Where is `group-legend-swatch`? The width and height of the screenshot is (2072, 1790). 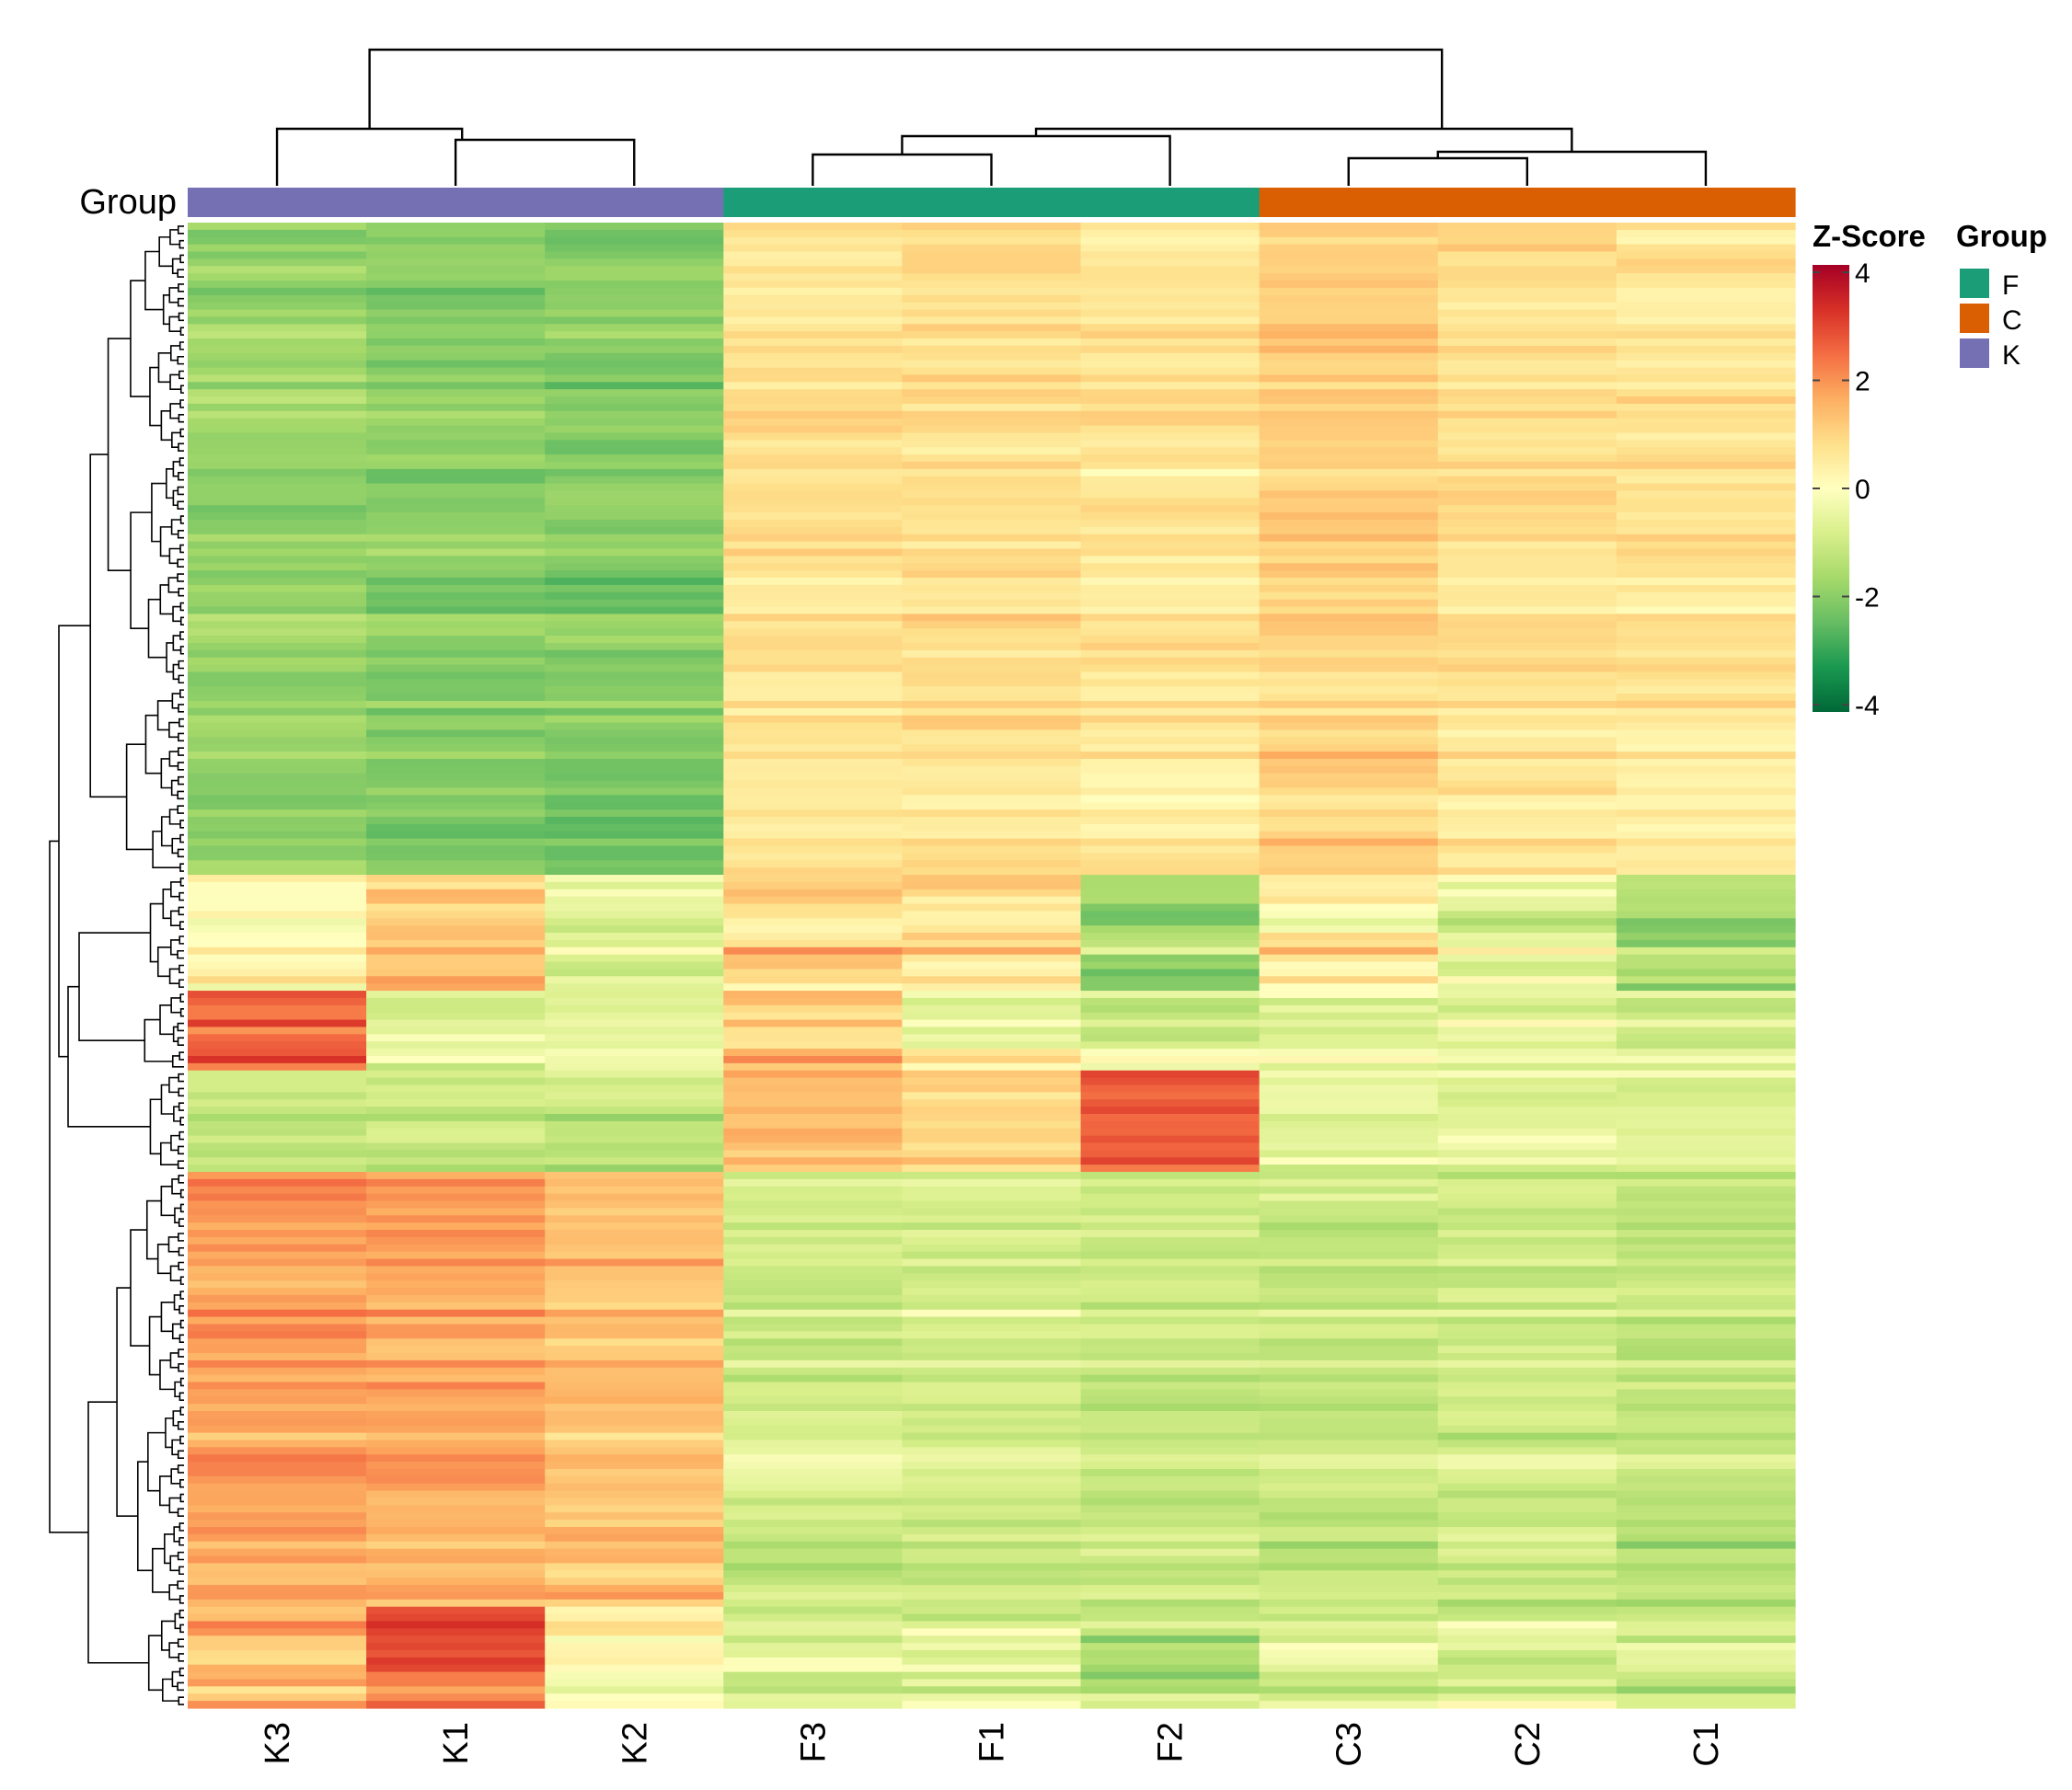 group-legend-swatch is located at coordinates (1974, 353).